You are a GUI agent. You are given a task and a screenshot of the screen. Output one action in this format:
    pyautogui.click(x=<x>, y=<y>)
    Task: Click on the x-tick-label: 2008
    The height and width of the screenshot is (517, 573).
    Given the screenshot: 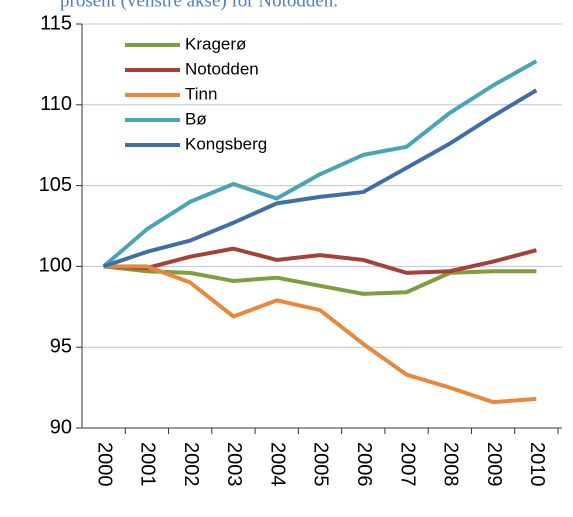 What is the action you would take?
    pyautogui.click(x=451, y=464)
    